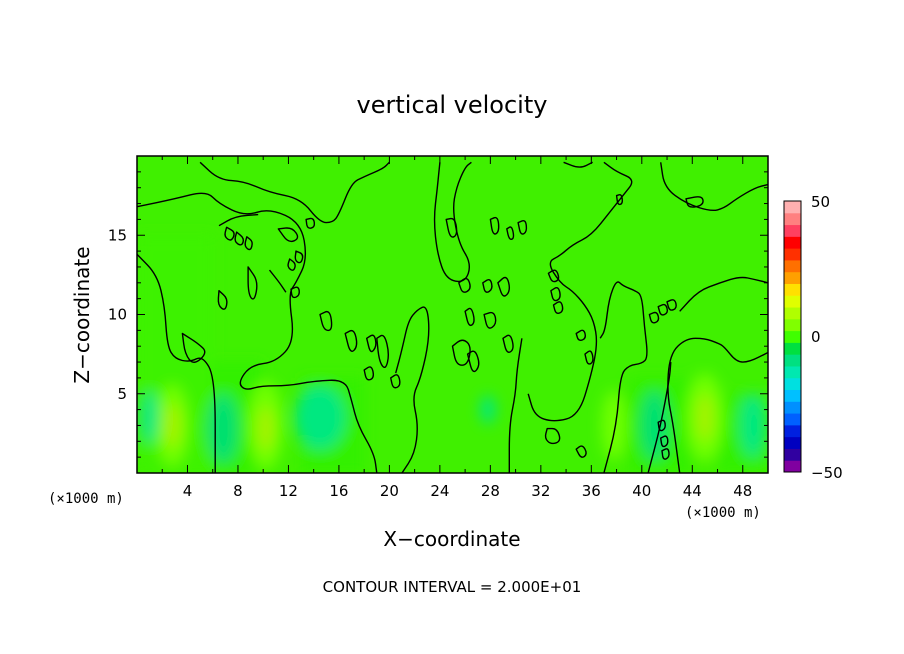 This screenshot has width=904, height=654. What do you see at coordinates (816, 337) in the screenshot?
I see `colorbar-label-zero: 0` at bounding box center [816, 337].